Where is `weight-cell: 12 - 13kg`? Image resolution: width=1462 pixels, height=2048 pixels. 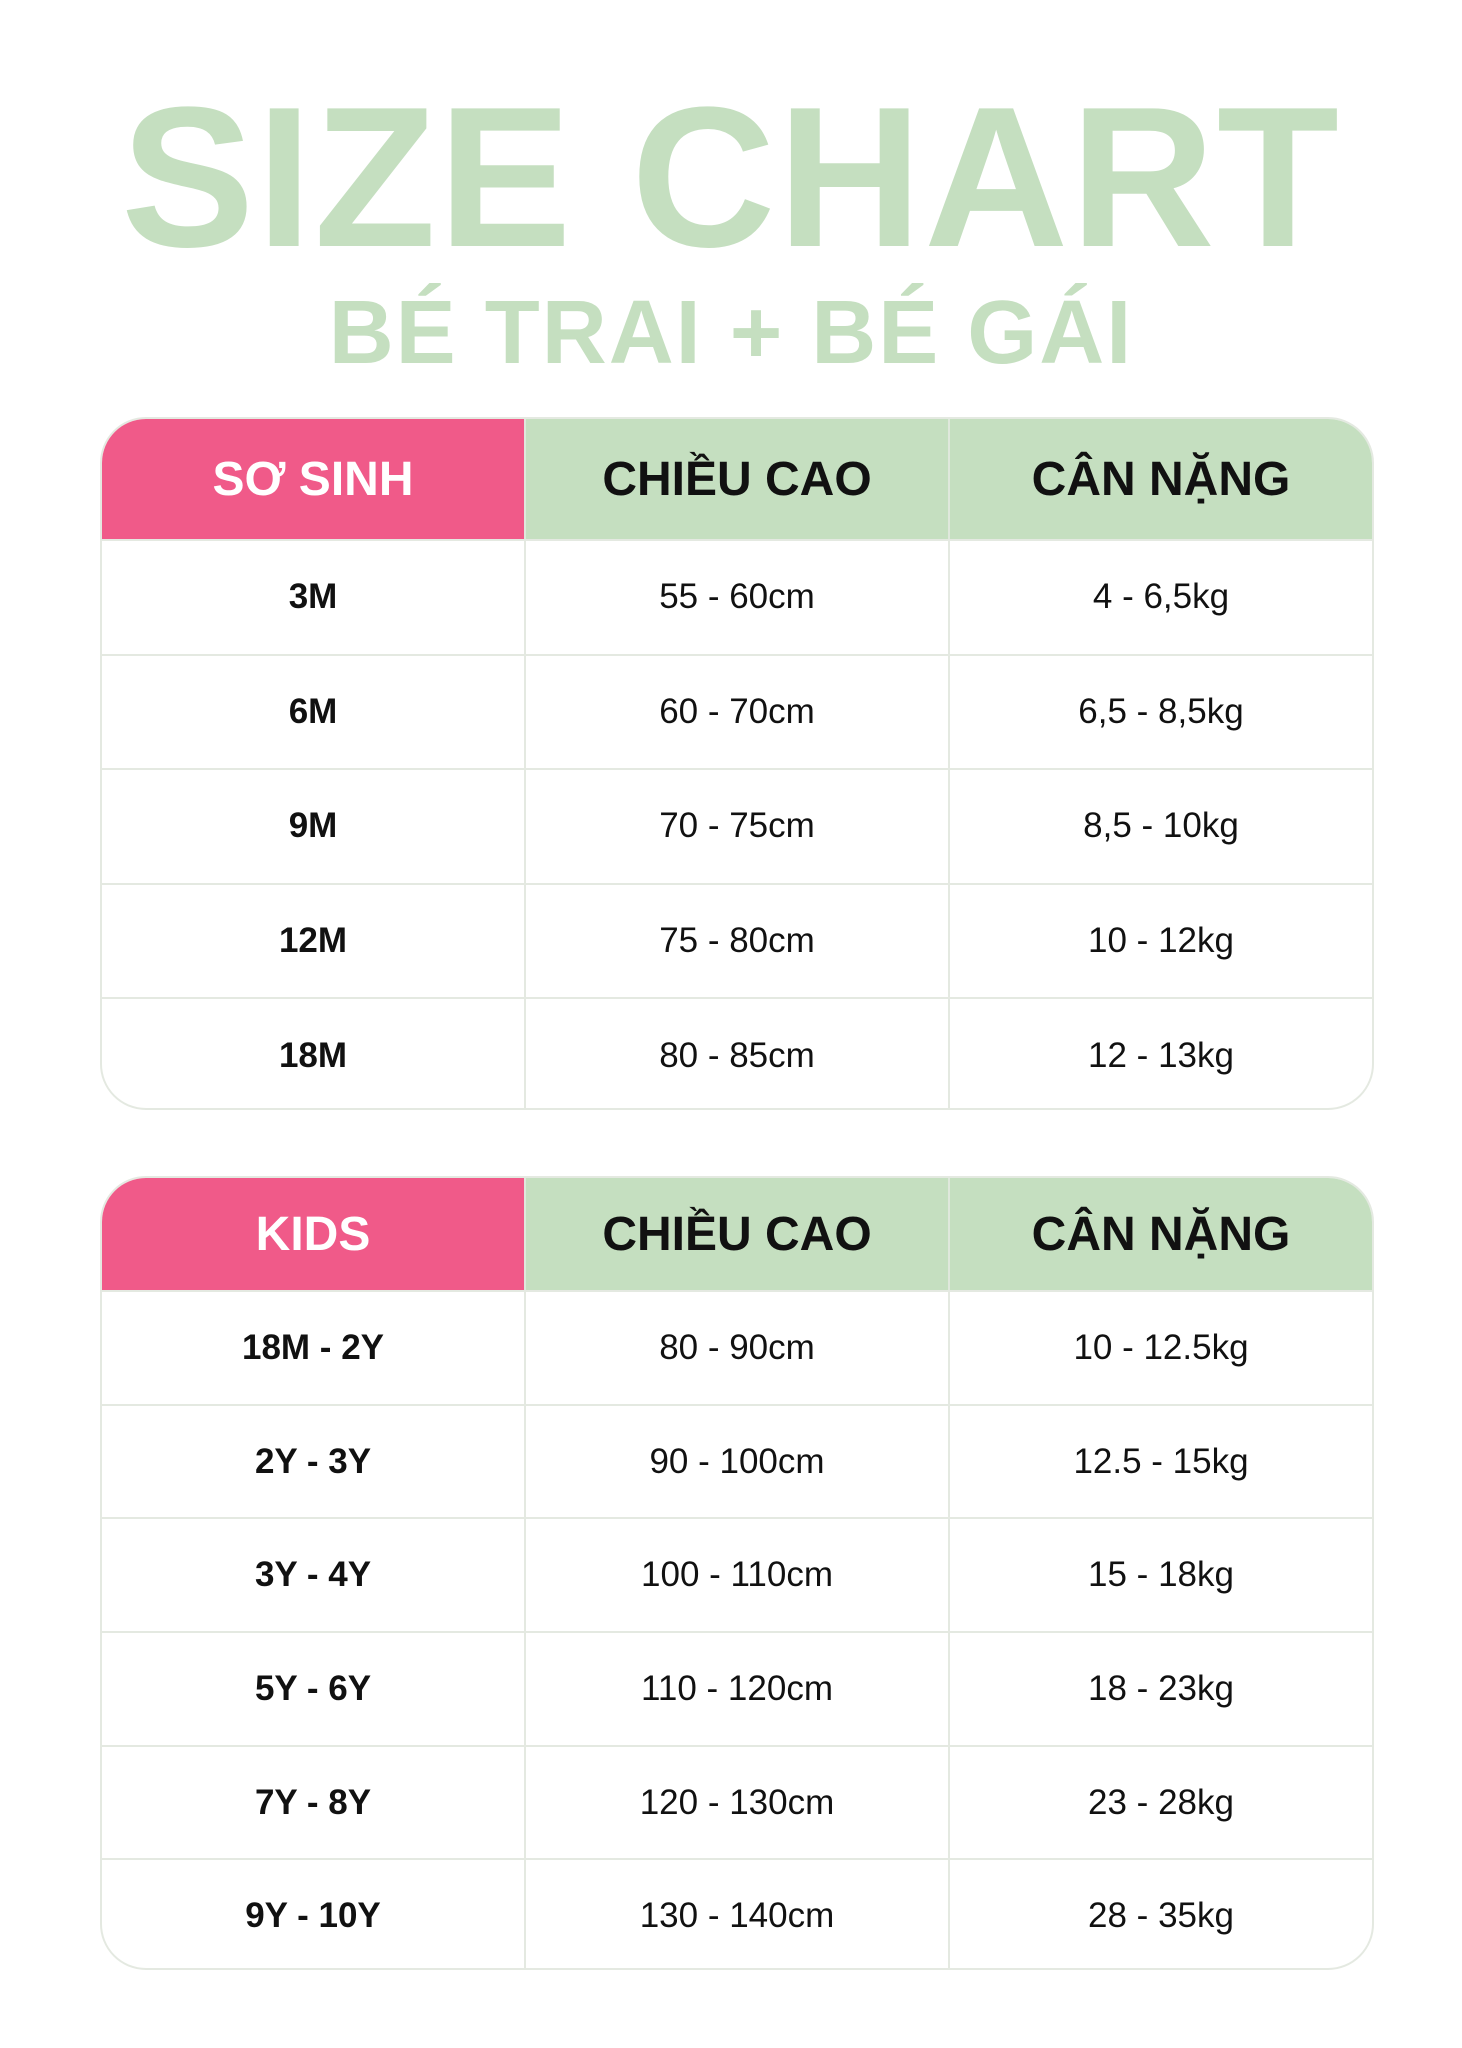 weight-cell: 12 - 13kg is located at coordinates (1160, 1053).